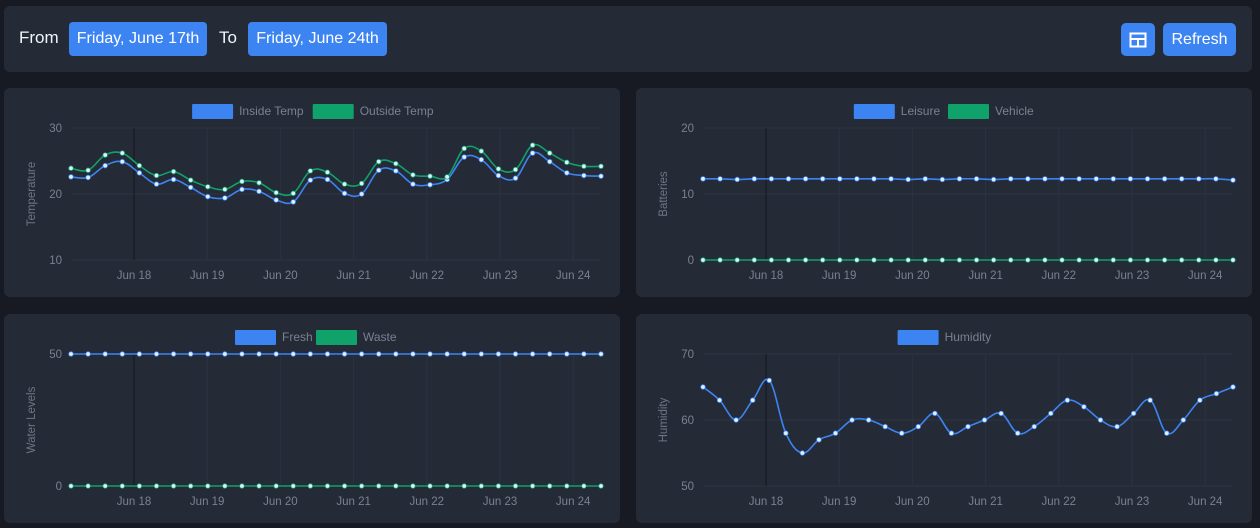  Describe the element at coordinates (1014, 111) in the screenshot. I see `legend-label: Vehicle` at that location.